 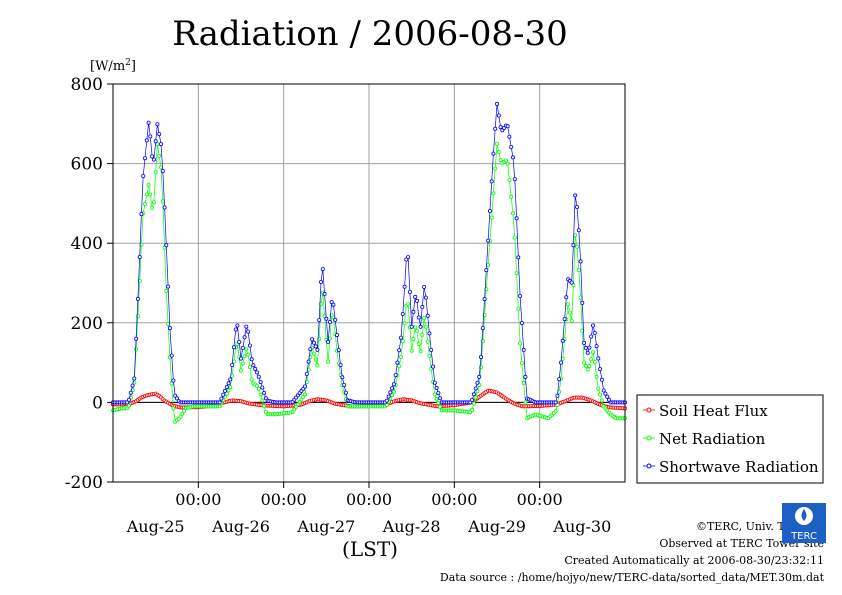 I want to click on legend-swatch-marker, so click(x=649, y=410).